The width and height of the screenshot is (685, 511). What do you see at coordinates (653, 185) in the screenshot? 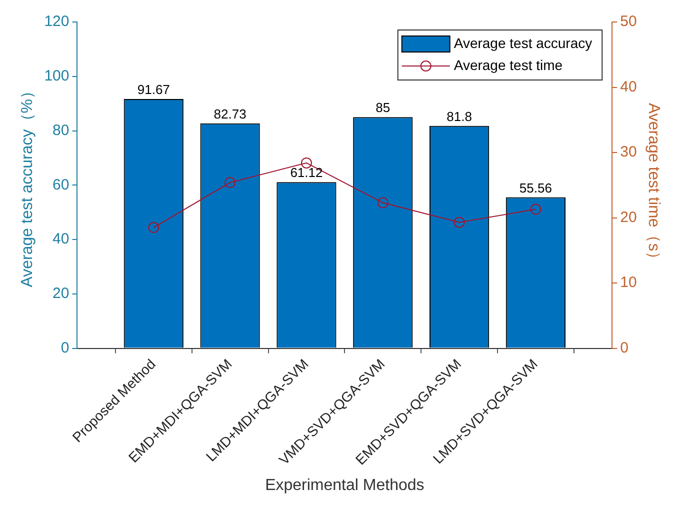
I see `y2-axis-title: Average test time（s）` at bounding box center [653, 185].